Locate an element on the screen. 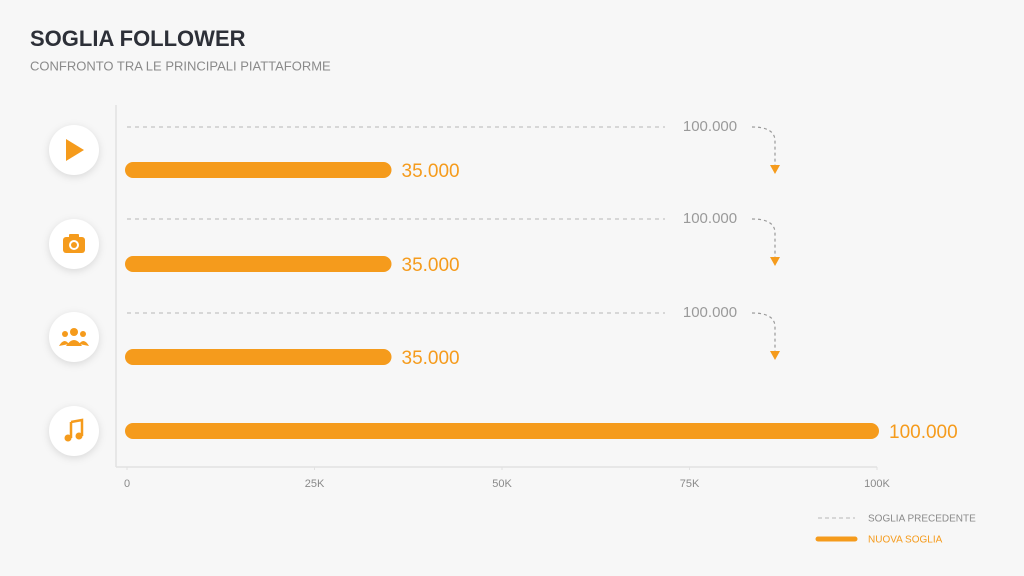  x-tick-label: 0 is located at coordinates (127, 484).